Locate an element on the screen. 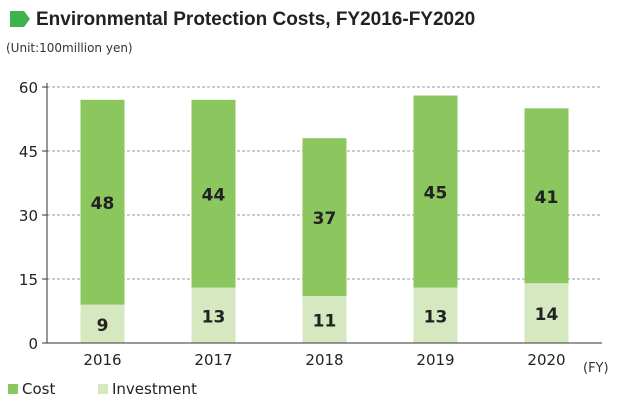  data-label-cost: 37 is located at coordinates (325, 219).